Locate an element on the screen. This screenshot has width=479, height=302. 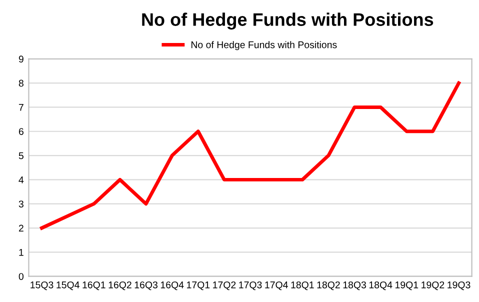
x-tick-label: 19Q3 is located at coordinates (459, 285).